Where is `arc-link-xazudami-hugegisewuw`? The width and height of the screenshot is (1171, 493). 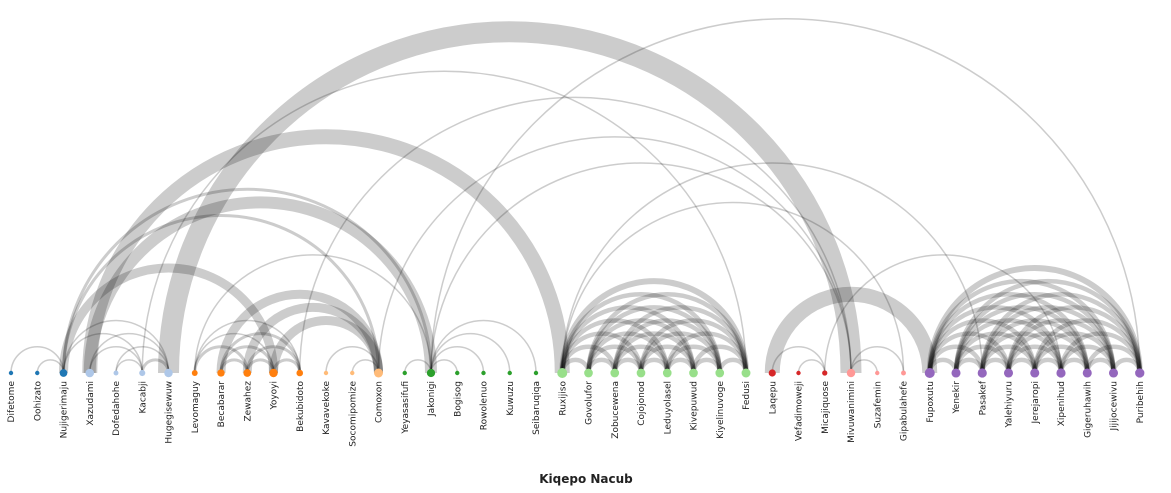 arc-link-xazudami-hugegisewuw is located at coordinates (129, 353).